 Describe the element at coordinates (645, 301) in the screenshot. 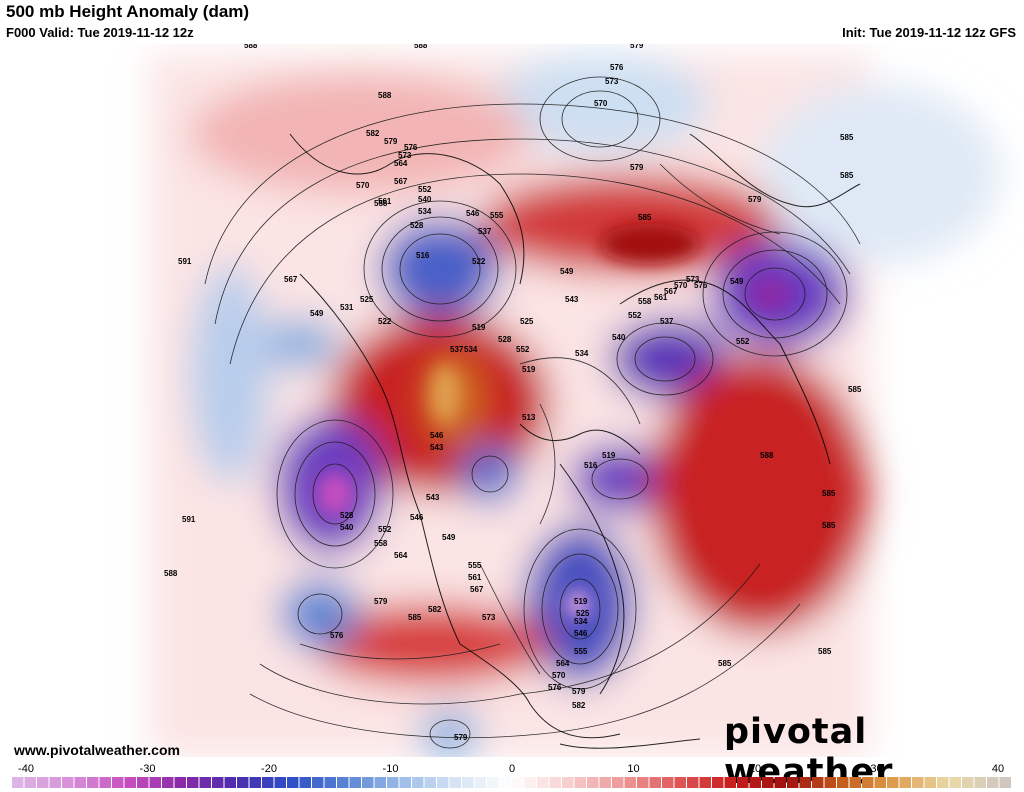

I see `contour-label: 558` at that location.